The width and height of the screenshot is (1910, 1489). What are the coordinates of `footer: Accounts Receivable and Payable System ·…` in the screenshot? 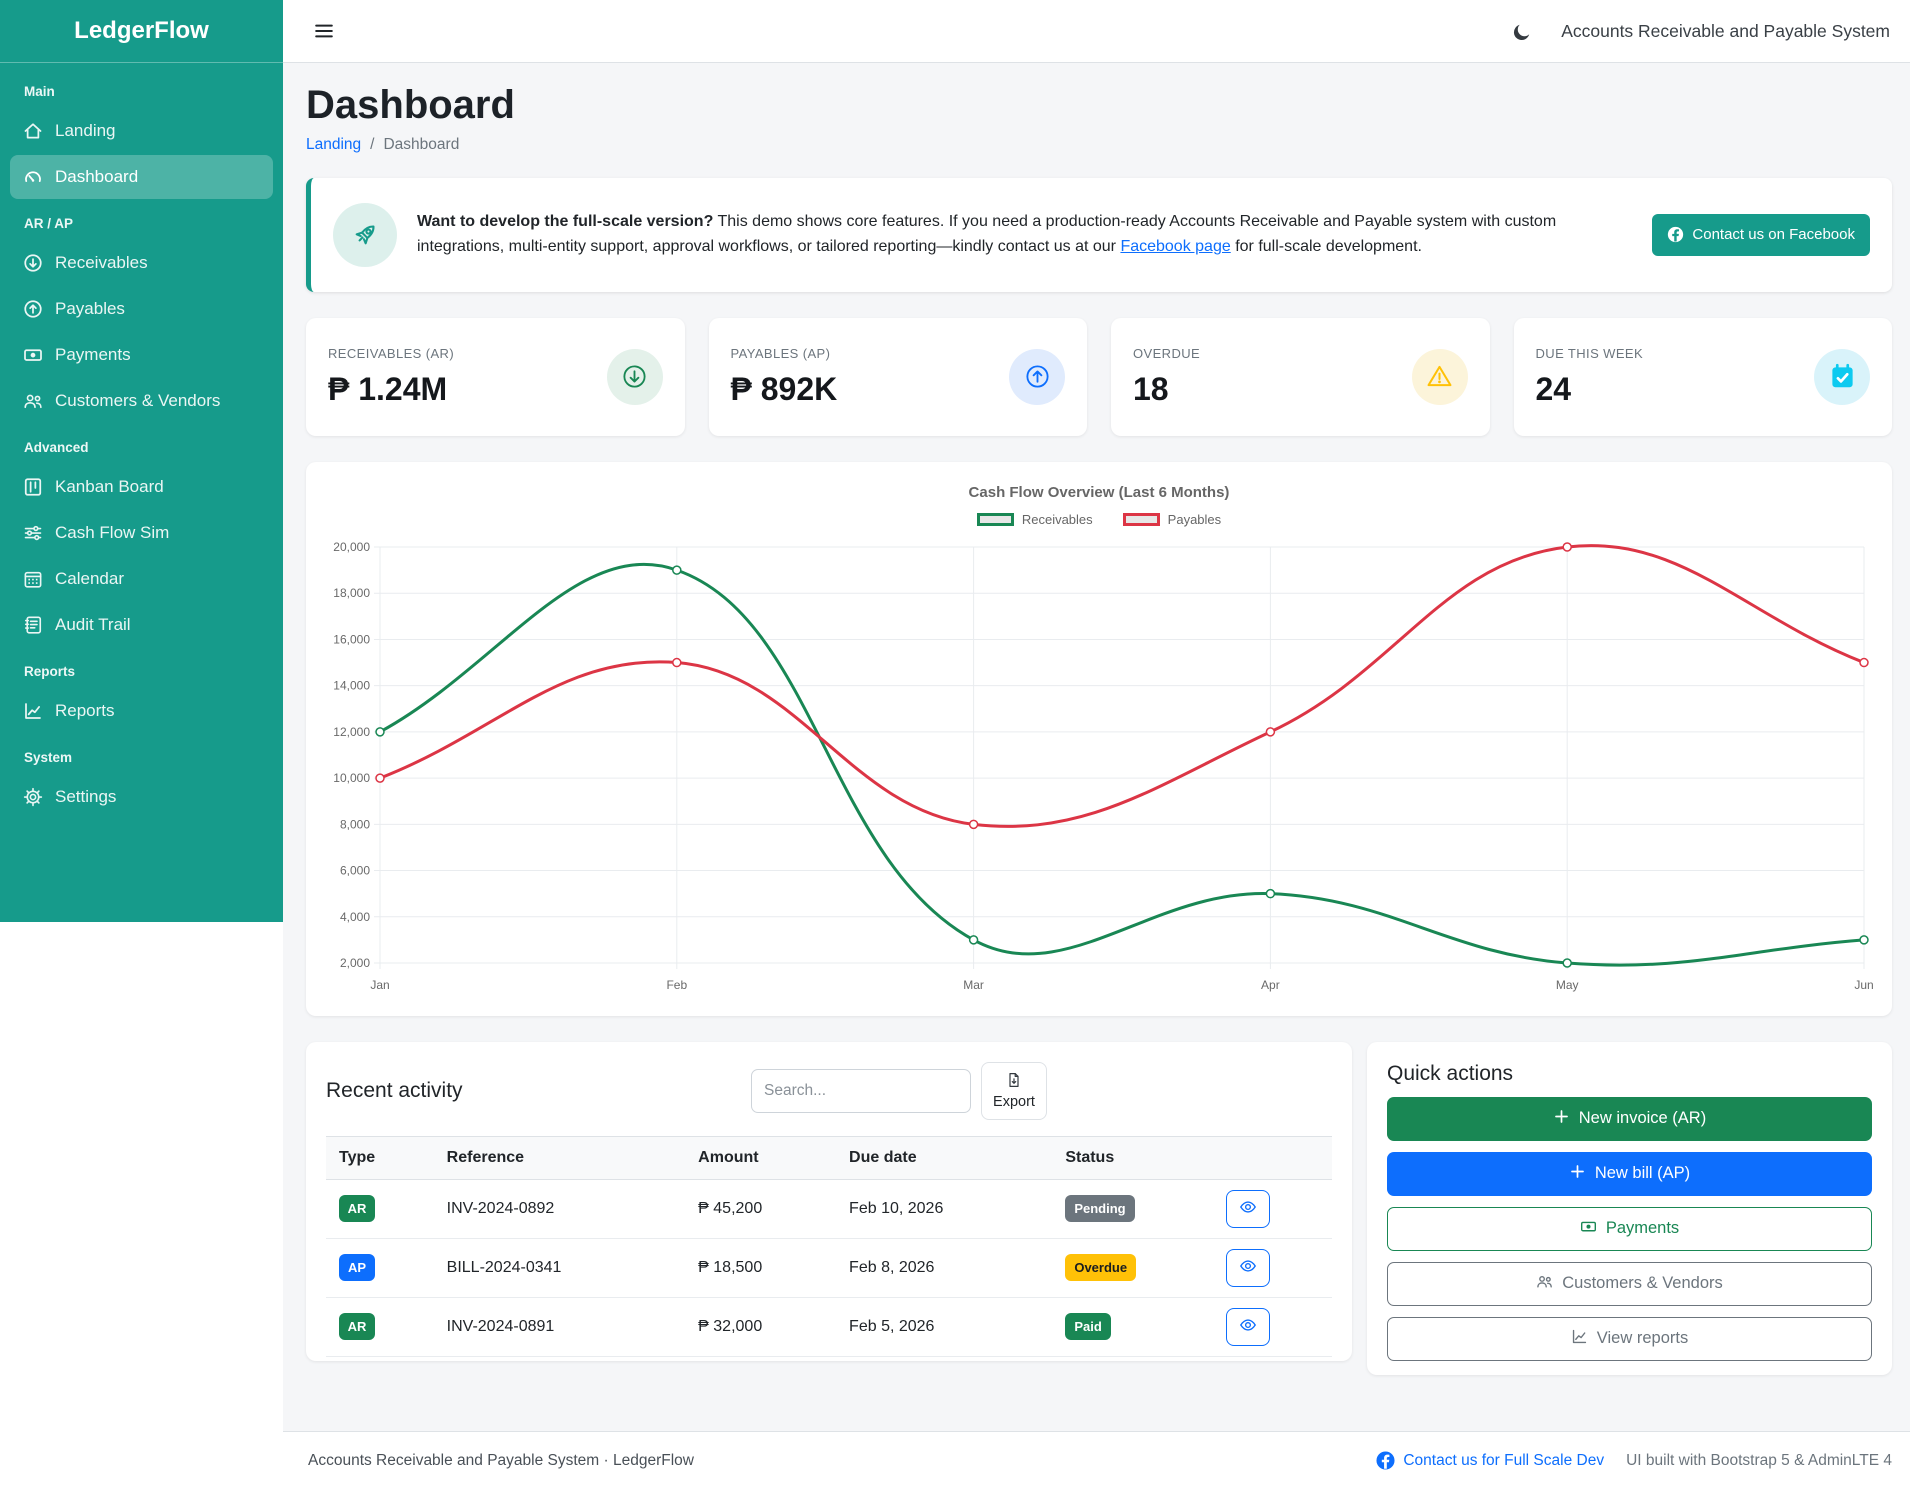 It's located at (1096, 1460).